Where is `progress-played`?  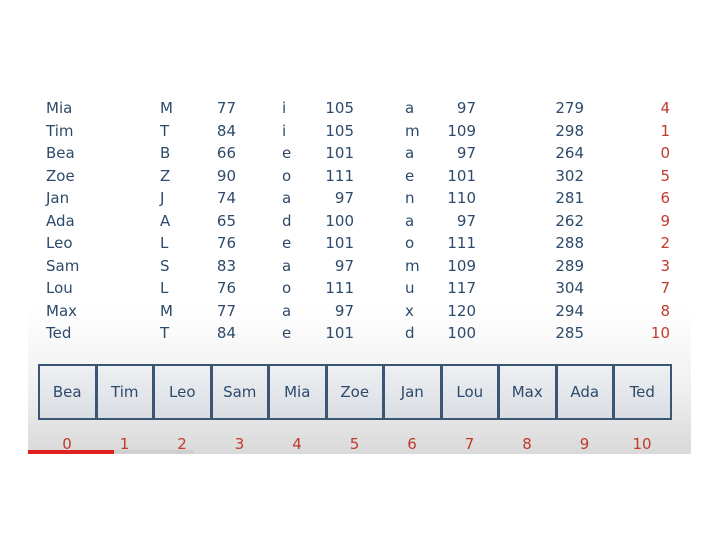 progress-played is located at coordinates (71, 452).